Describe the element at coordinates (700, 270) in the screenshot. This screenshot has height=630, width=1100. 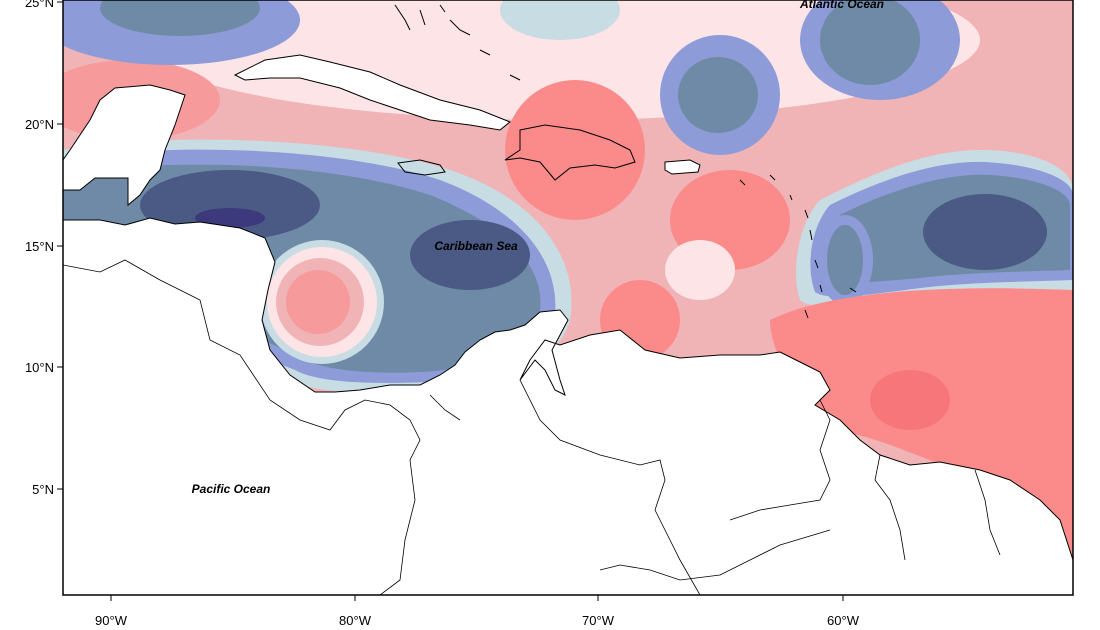
I see `field-light-central` at that location.